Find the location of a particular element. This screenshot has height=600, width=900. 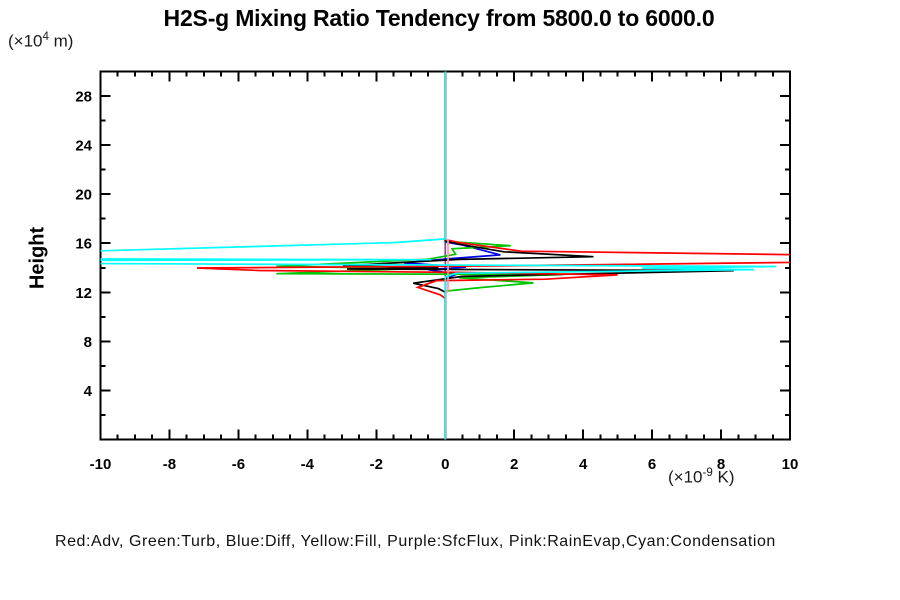

y-axis-unit-label: (×104 m) is located at coordinates (40, 41).